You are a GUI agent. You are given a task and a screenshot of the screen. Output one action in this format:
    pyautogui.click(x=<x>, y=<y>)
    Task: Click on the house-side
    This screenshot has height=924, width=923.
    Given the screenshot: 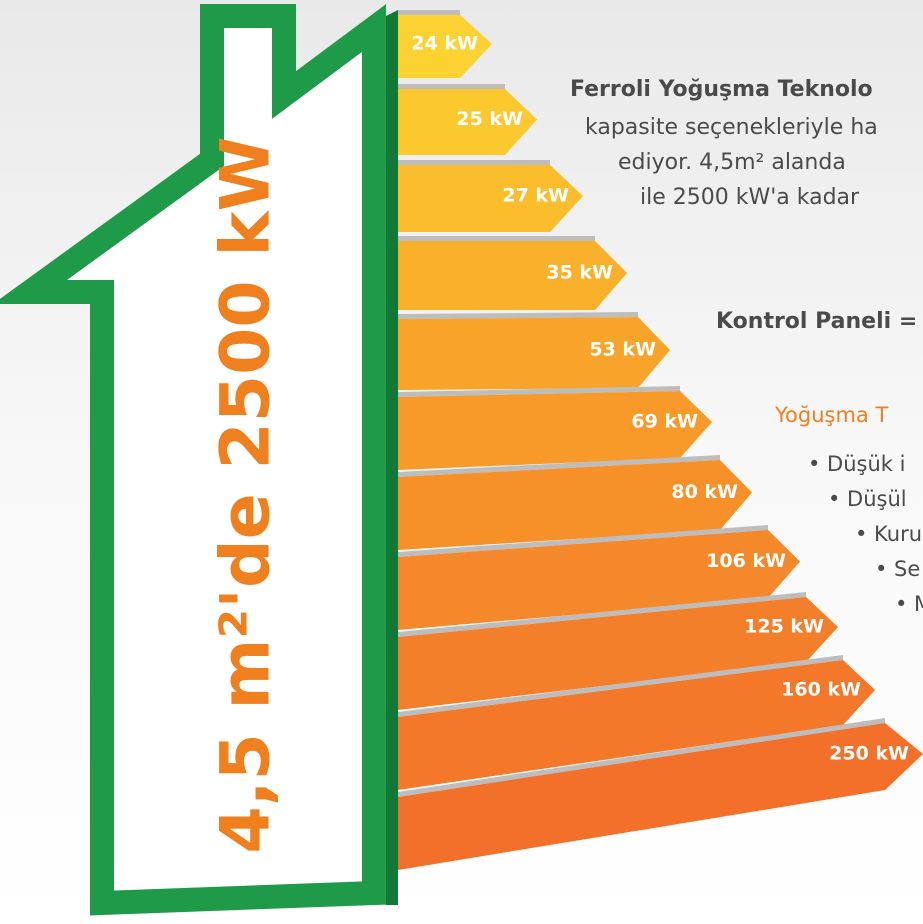 What is the action you would take?
    pyautogui.click(x=392, y=457)
    